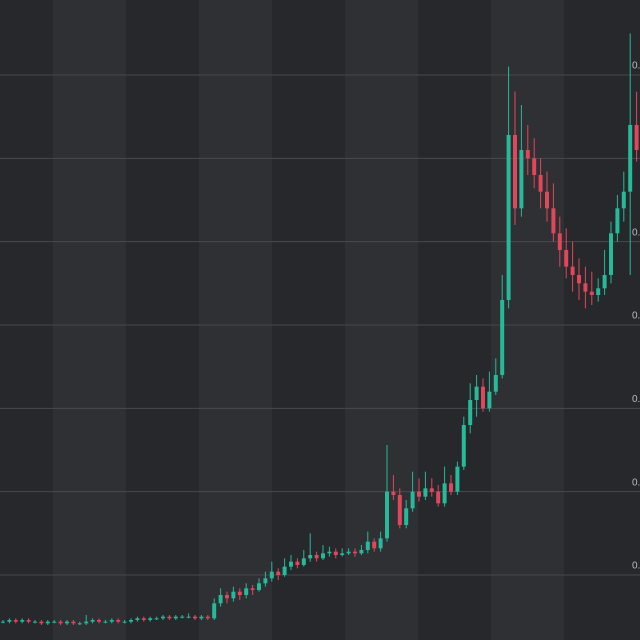 The image size is (640, 640). What do you see at coordinates (636, 66) in the screenshot?
I see `y-tick-label: 0.3` at bounding box center [636, 66].